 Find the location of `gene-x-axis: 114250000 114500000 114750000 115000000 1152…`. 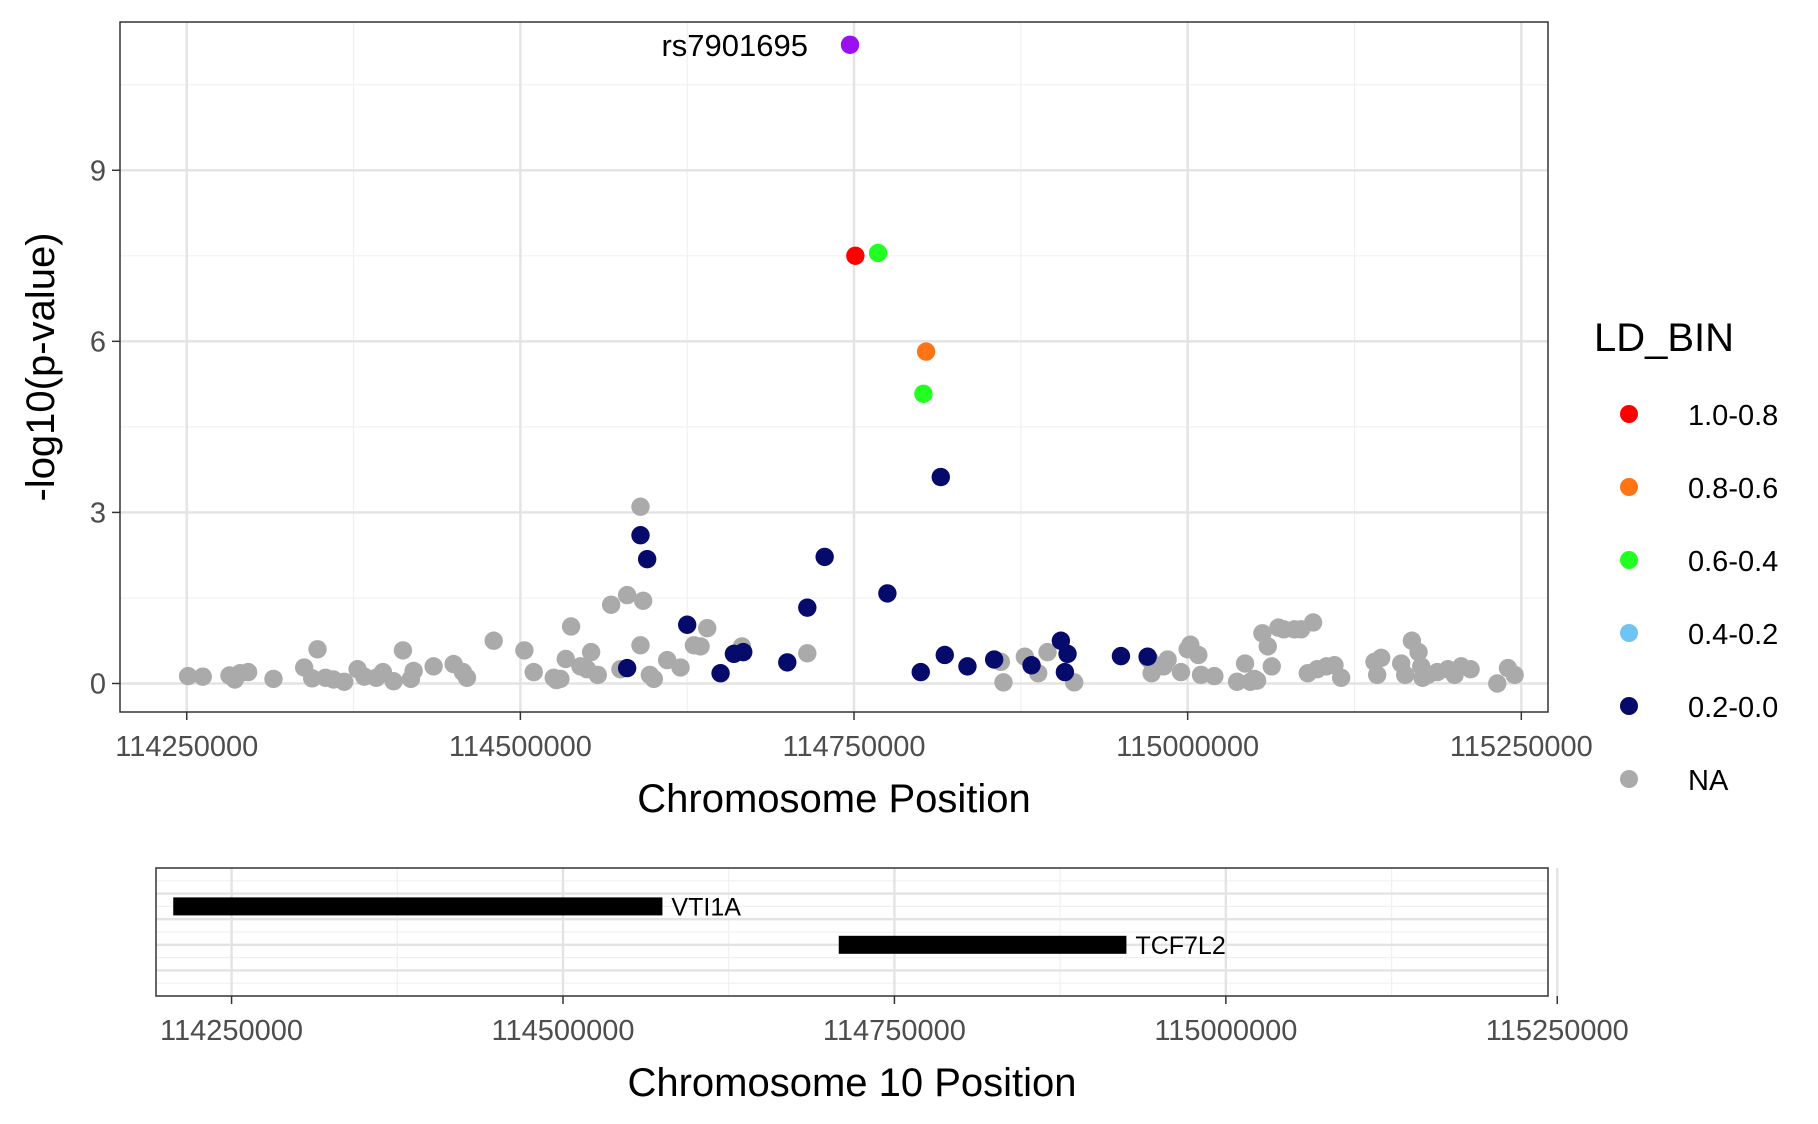

gene-x-axis: 114250000 114500000 114750000 115000000 1152… is located at coordinates (894, 1021).